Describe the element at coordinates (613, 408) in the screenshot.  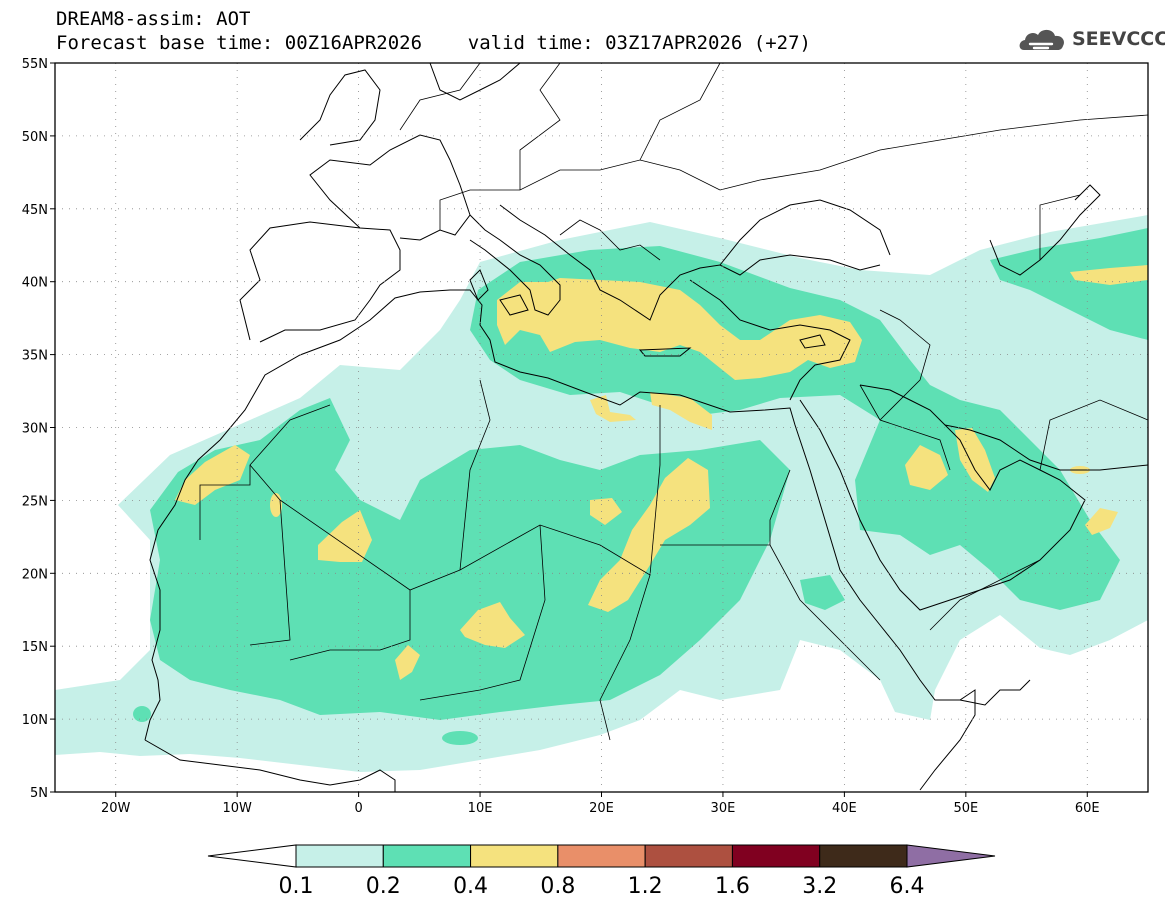
I see `aot-field-yellow-libya-small` at that location.